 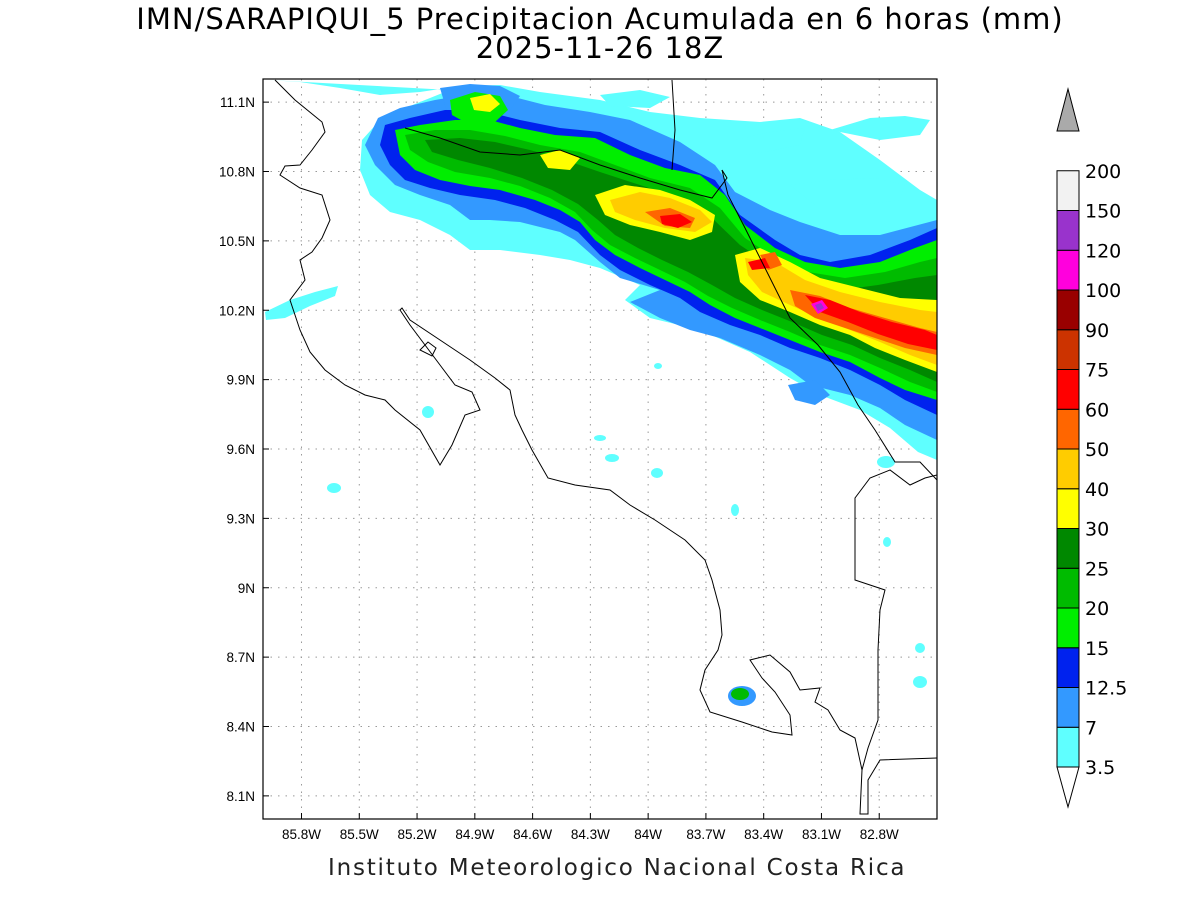 I want to click on lon-tick-label: 84.9W, so click(x=474, y=834).